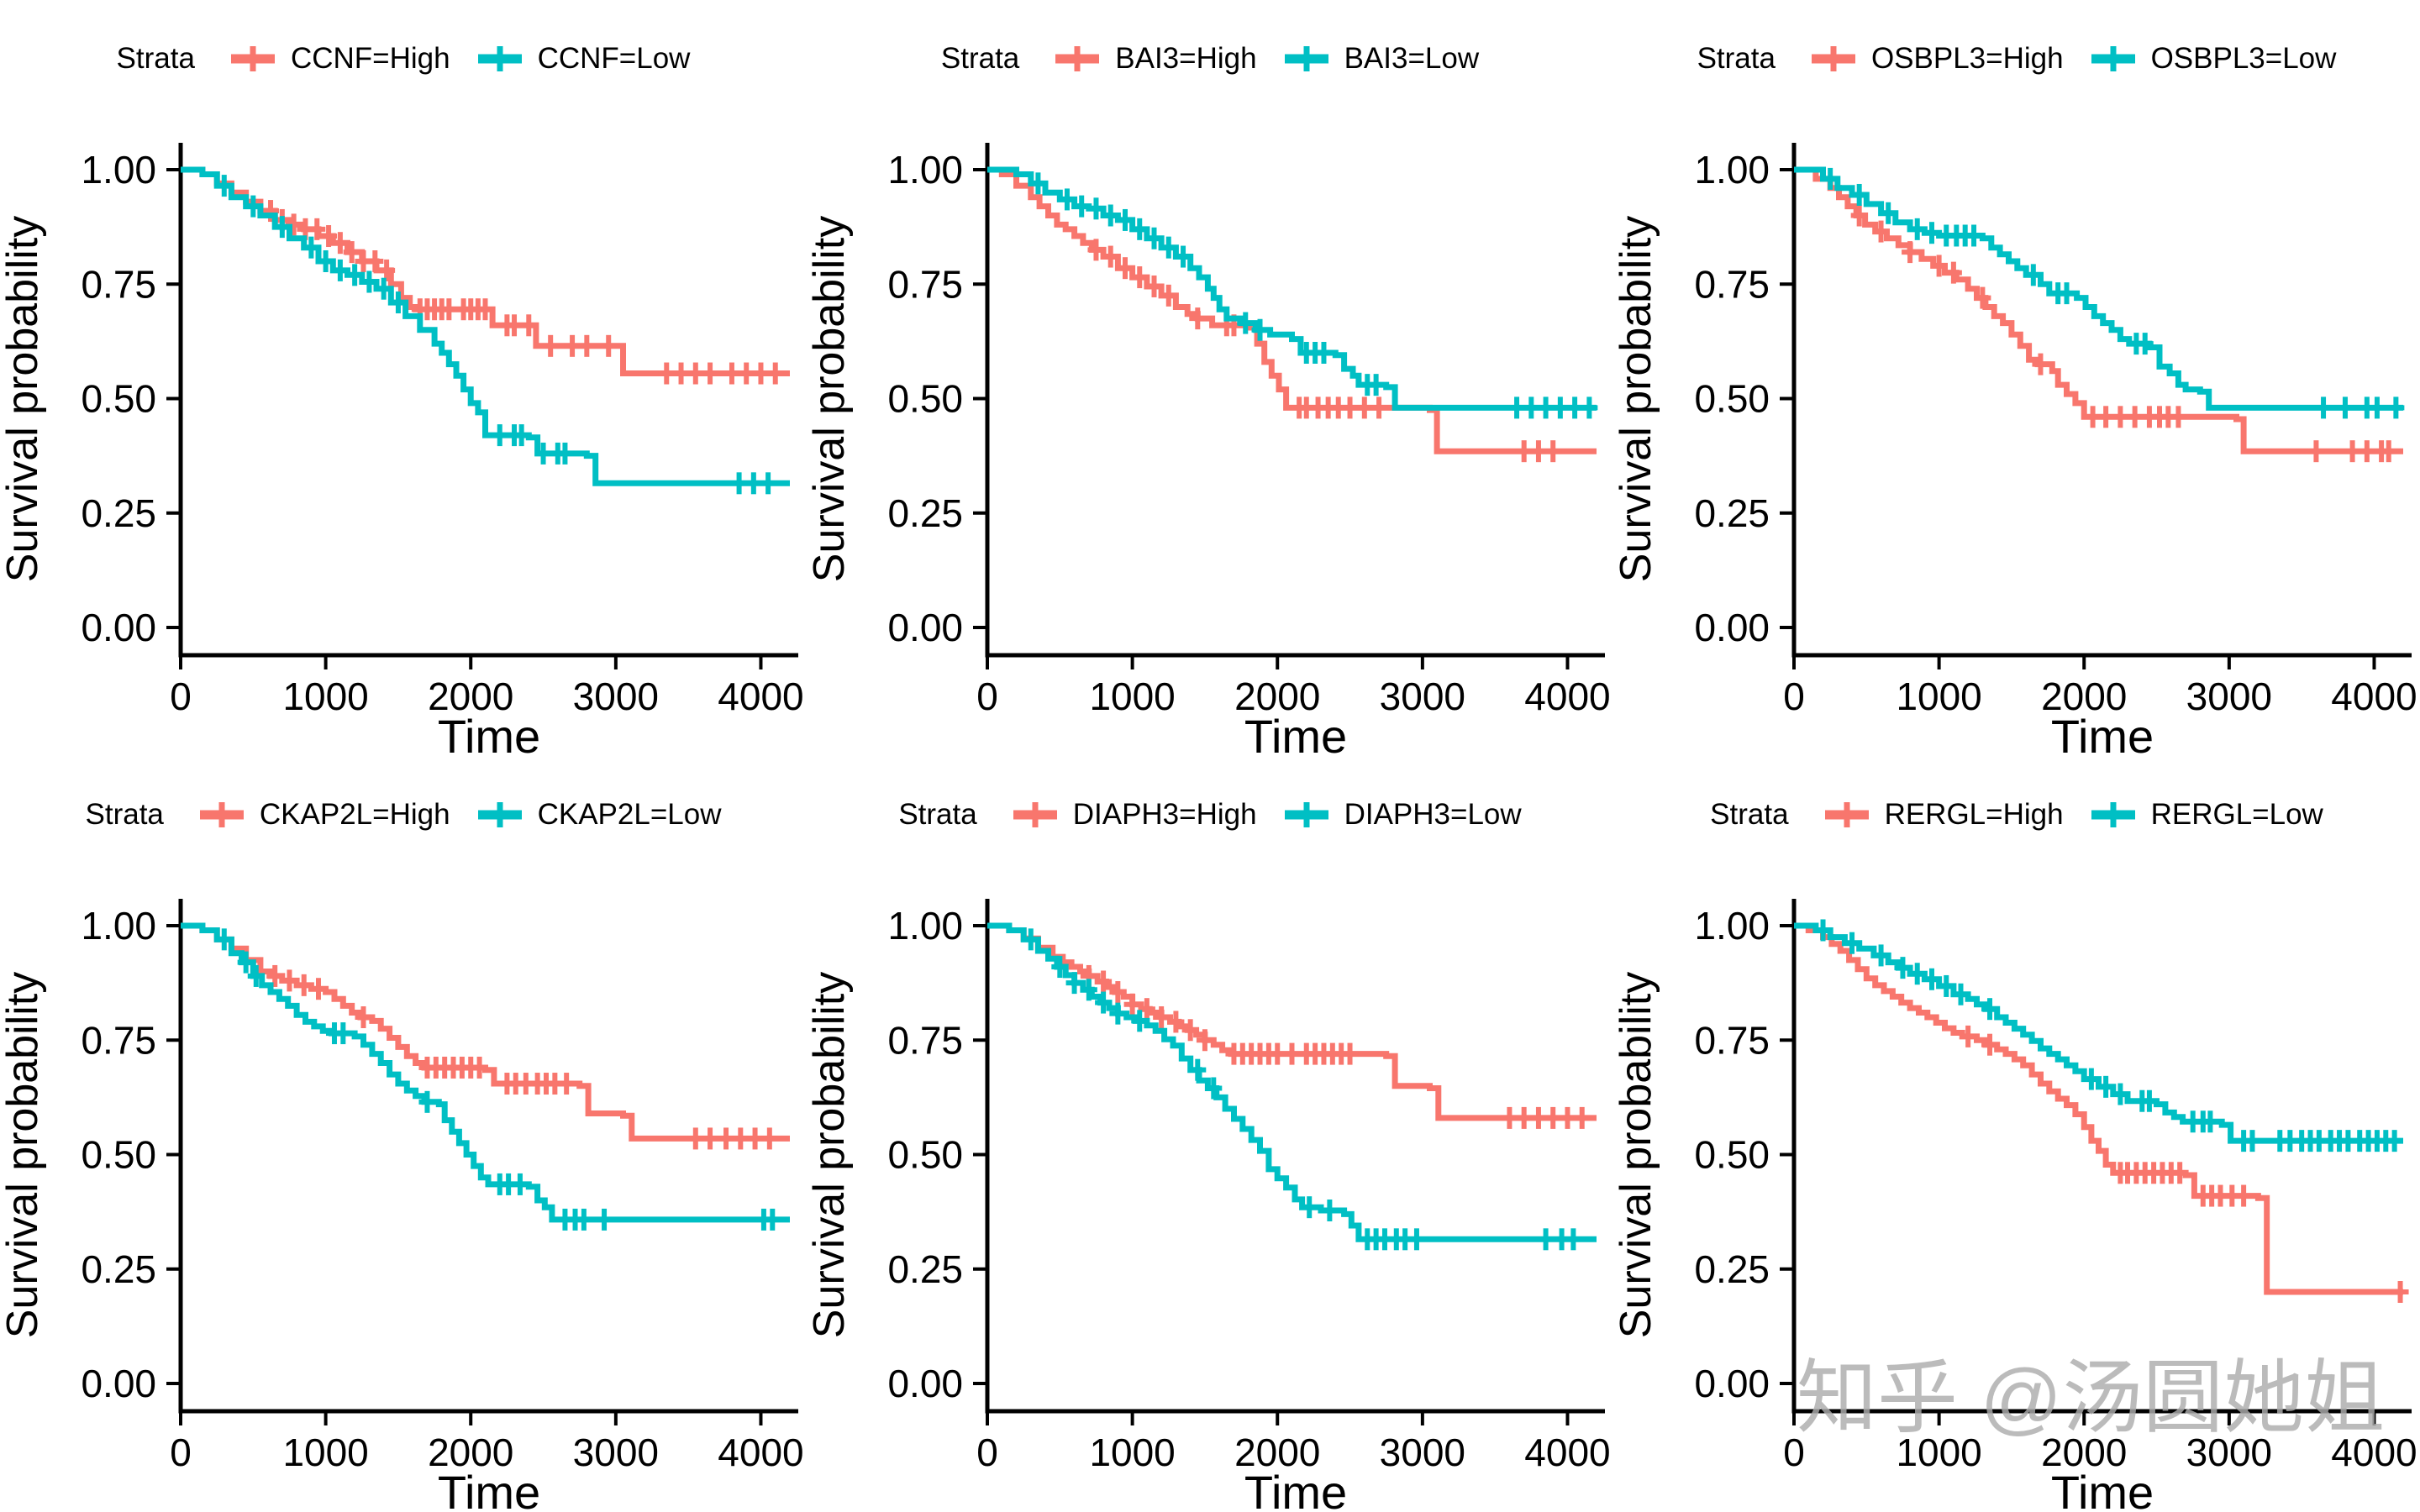  I want to click on legend-item-high: DIAPH3=High, so click(1134, 815).